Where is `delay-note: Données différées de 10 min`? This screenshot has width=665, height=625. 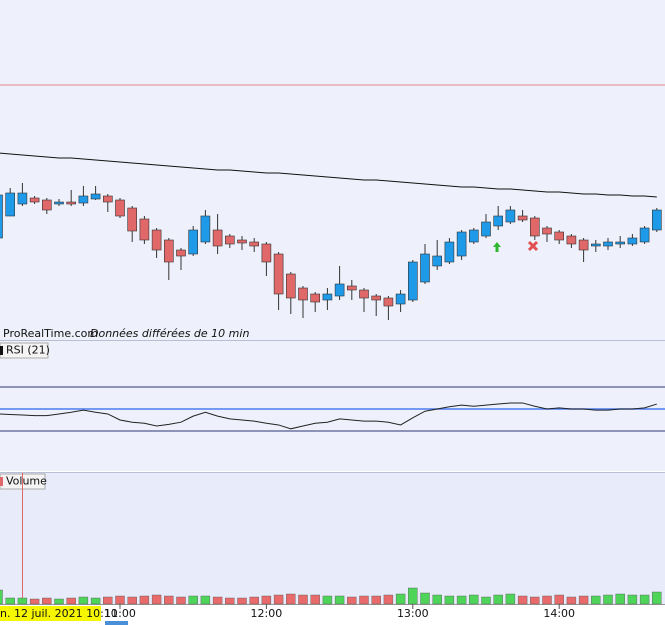 delay-note: Données différées de 10 min is located at coordinates (169, 333).